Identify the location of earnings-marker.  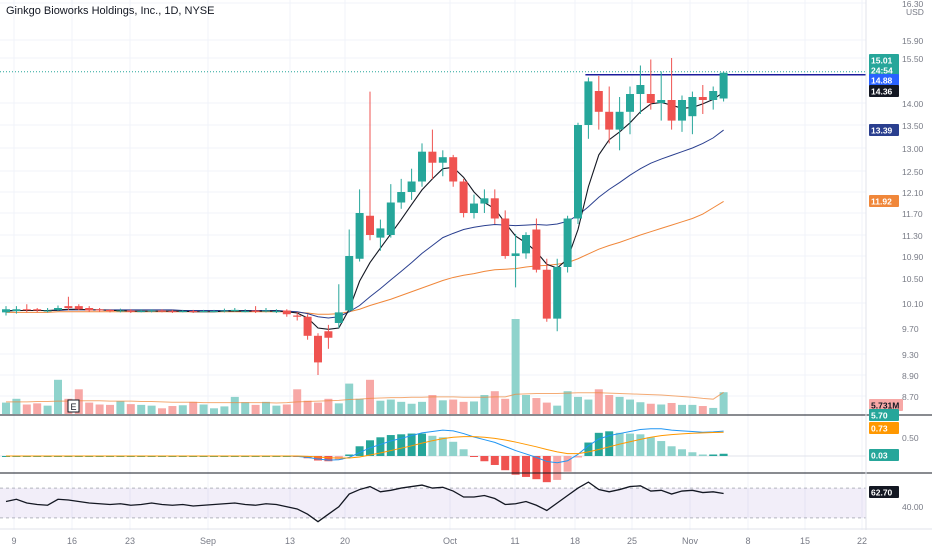
(73, 406).